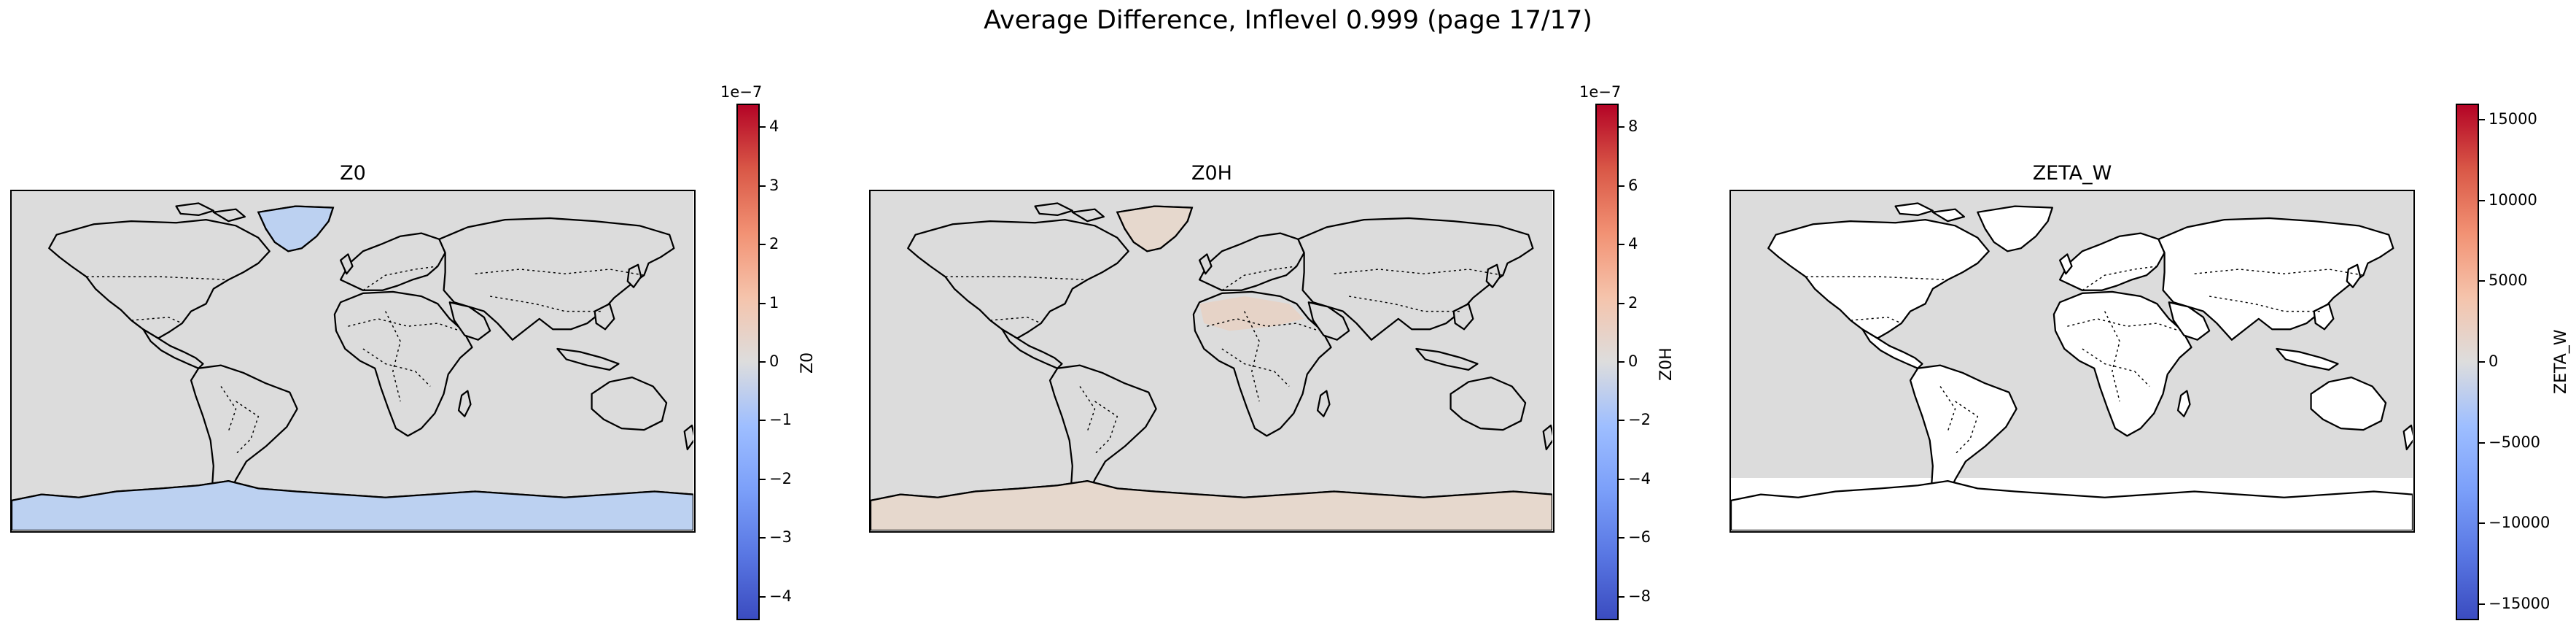 The height and width of the screenshot is (629, 2576). I want to click on colorbar-exponent-z0h: 1e−7, so click(1600, 92).